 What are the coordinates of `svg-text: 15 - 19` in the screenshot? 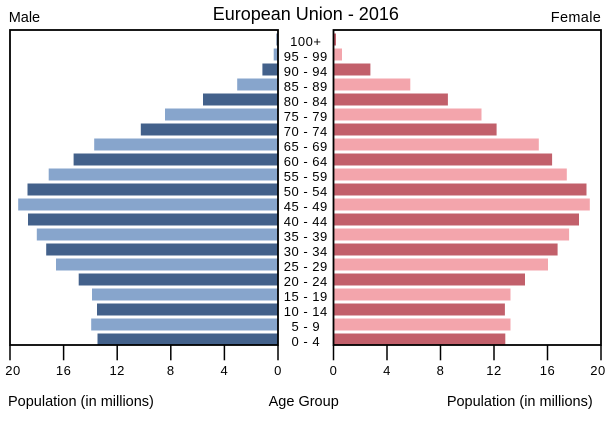 It's located at (306, 296).